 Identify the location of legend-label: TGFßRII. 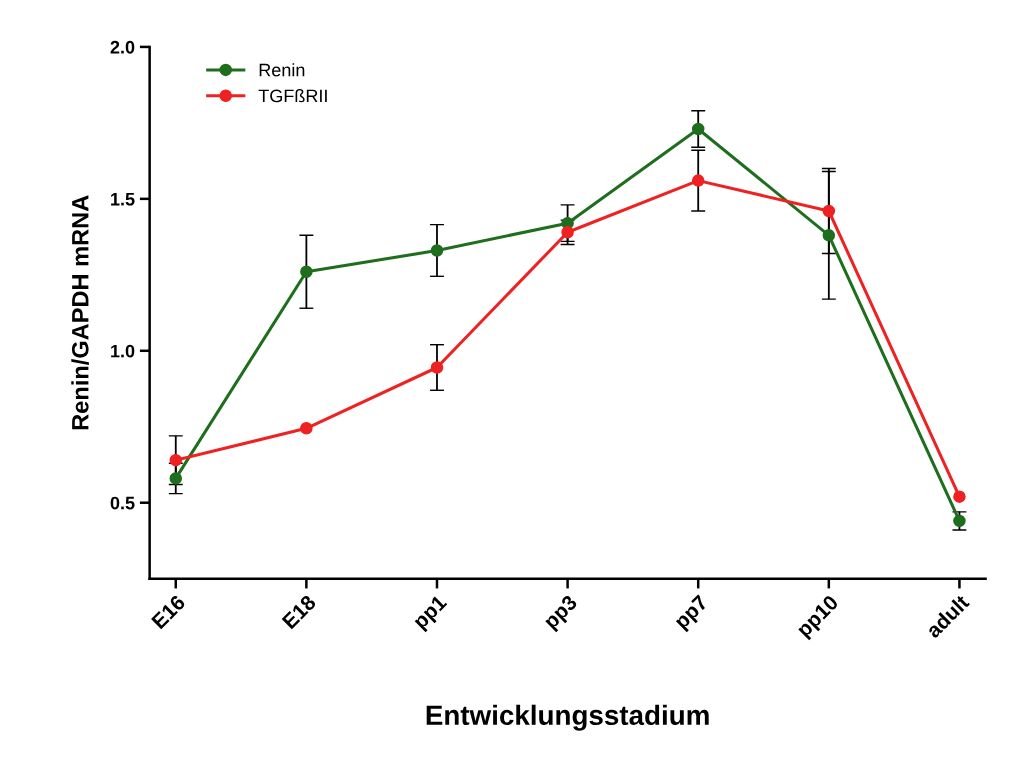
(292, 96).